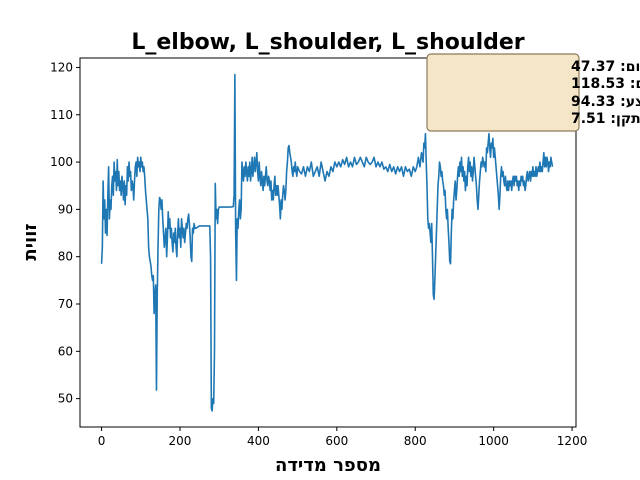 The image size is (640, 480). I want to click on x-tick-label: 0, so click(102, 441).